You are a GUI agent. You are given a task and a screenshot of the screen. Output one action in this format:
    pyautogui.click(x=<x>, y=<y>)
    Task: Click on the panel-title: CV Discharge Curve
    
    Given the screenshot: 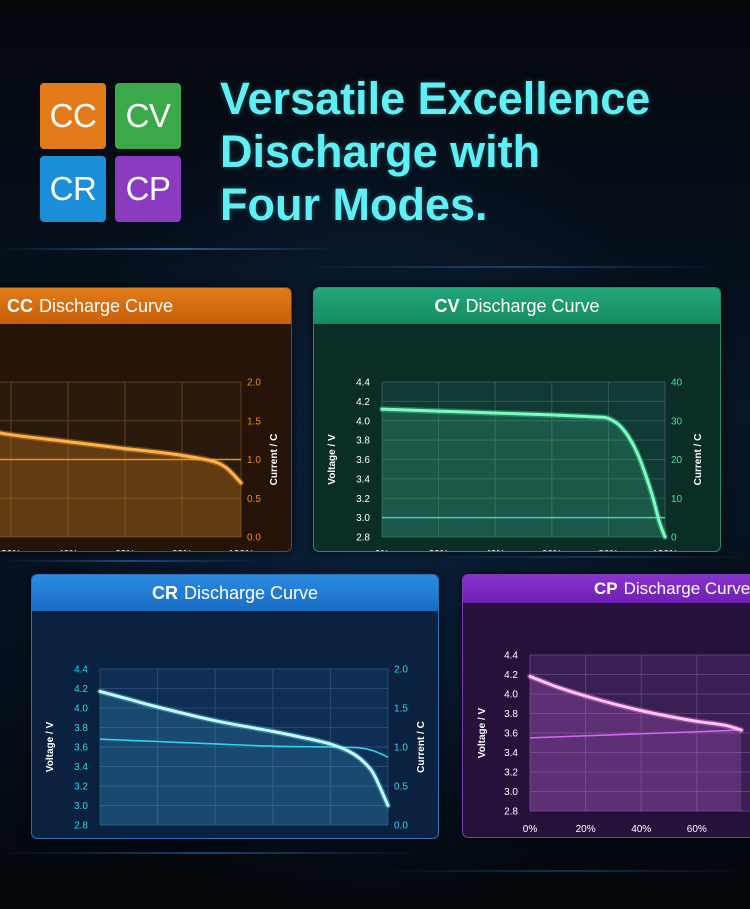 What is the action you would take?
    pyautogui.click(x=517, y=306)
    